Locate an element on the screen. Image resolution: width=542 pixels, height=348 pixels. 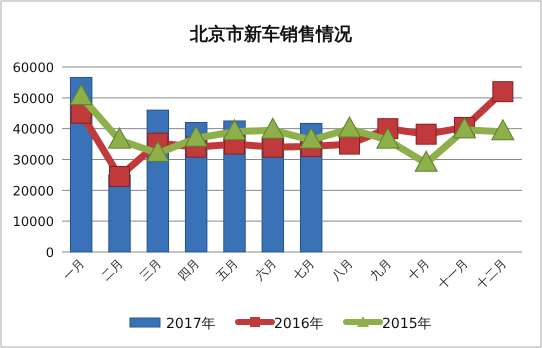
x-tick-label: 八月 is located at coordinates (342, 270).